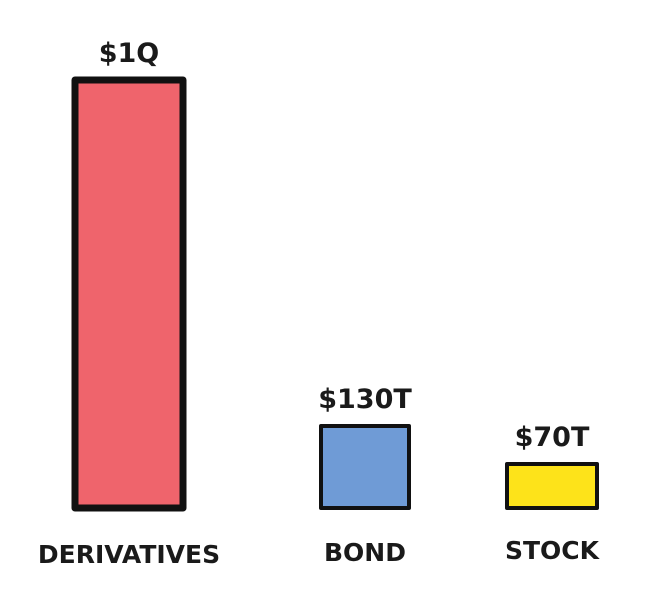 This screenshot has height=594, width=660. I want to click on value-label-stock: $70T, so click(552, 437).